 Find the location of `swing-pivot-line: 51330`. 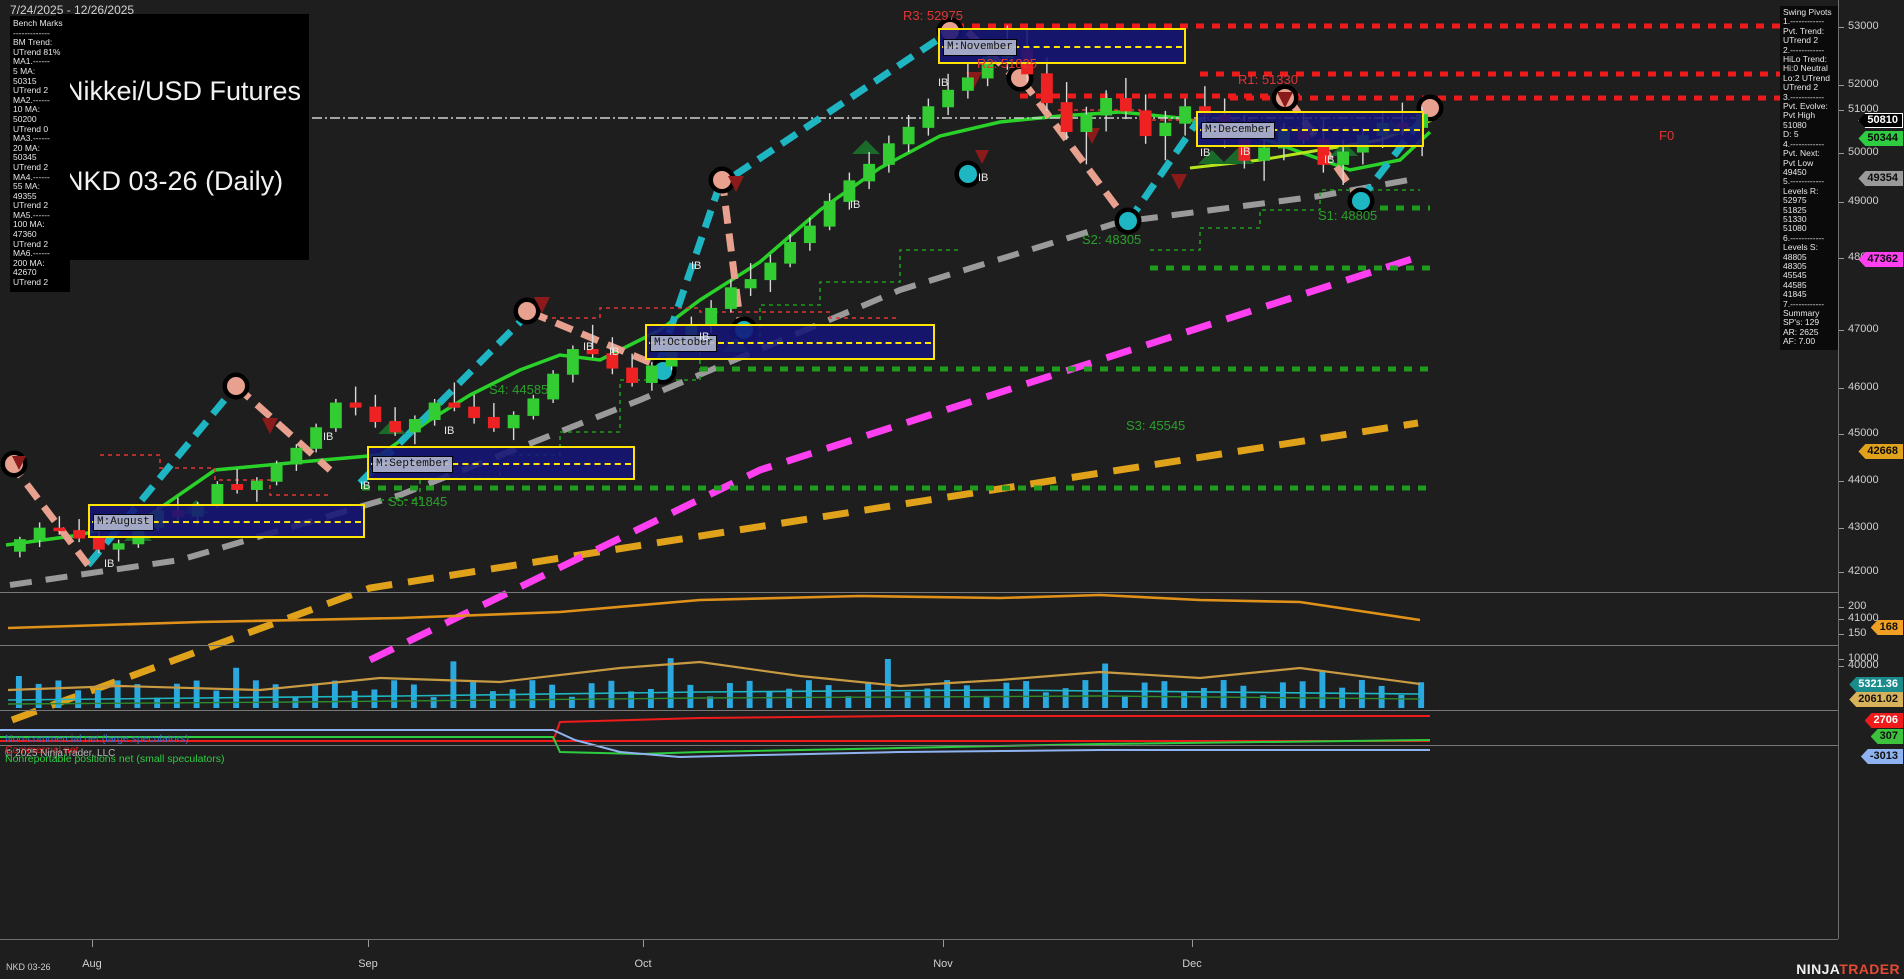

swing-pivot-line: 51330 is located at coordinates (1795, 218).